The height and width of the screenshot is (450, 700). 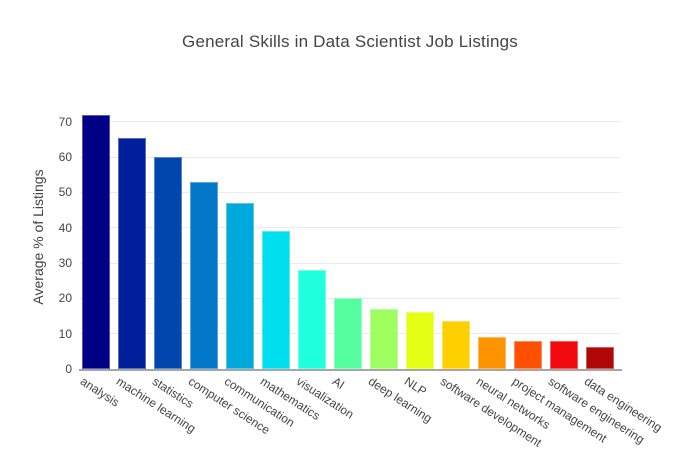 I want to click on bar-ai, so click(x=348, y=333).